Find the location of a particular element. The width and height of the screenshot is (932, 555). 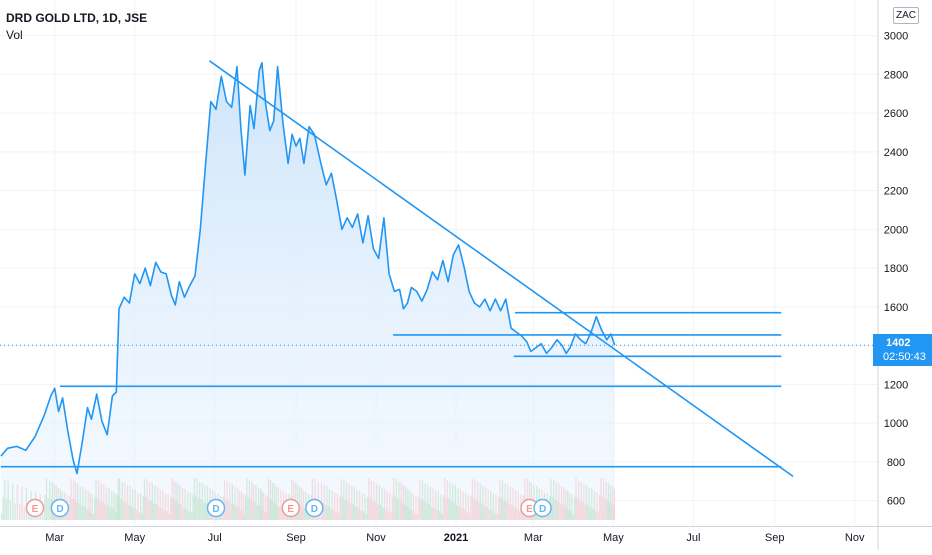

last-price-tag: 1402 02:50:43 is located at coordinates (902, 350).